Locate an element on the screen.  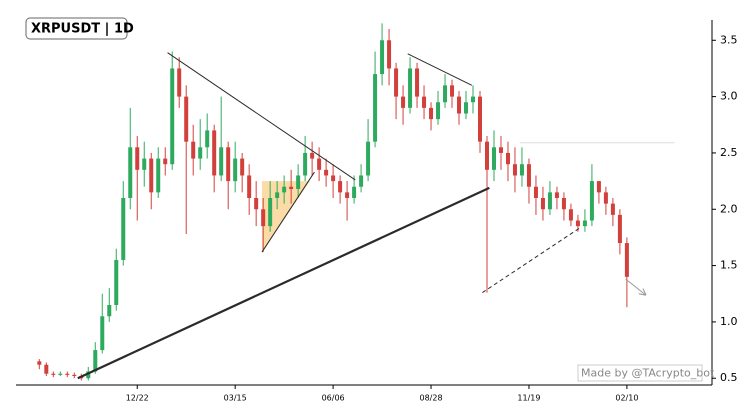
x-tick-label: 11/19 is located at coordinates (528, 398).